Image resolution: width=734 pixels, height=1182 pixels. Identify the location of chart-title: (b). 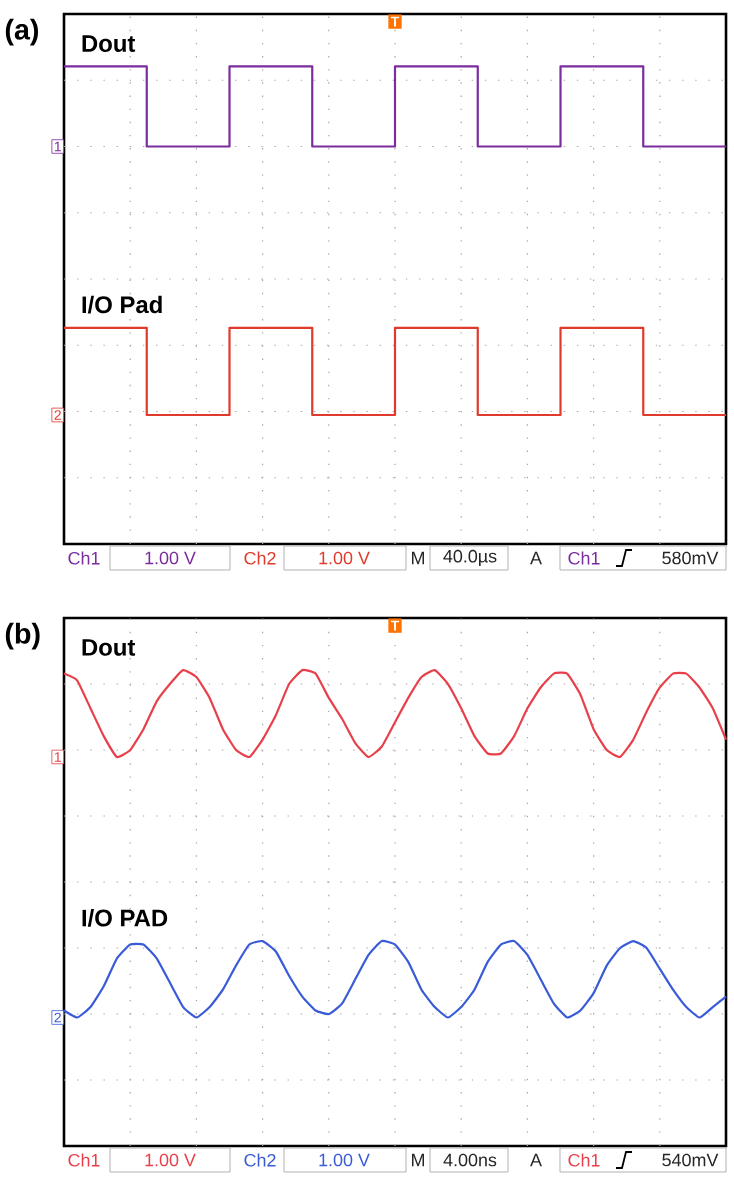
(22, 636).